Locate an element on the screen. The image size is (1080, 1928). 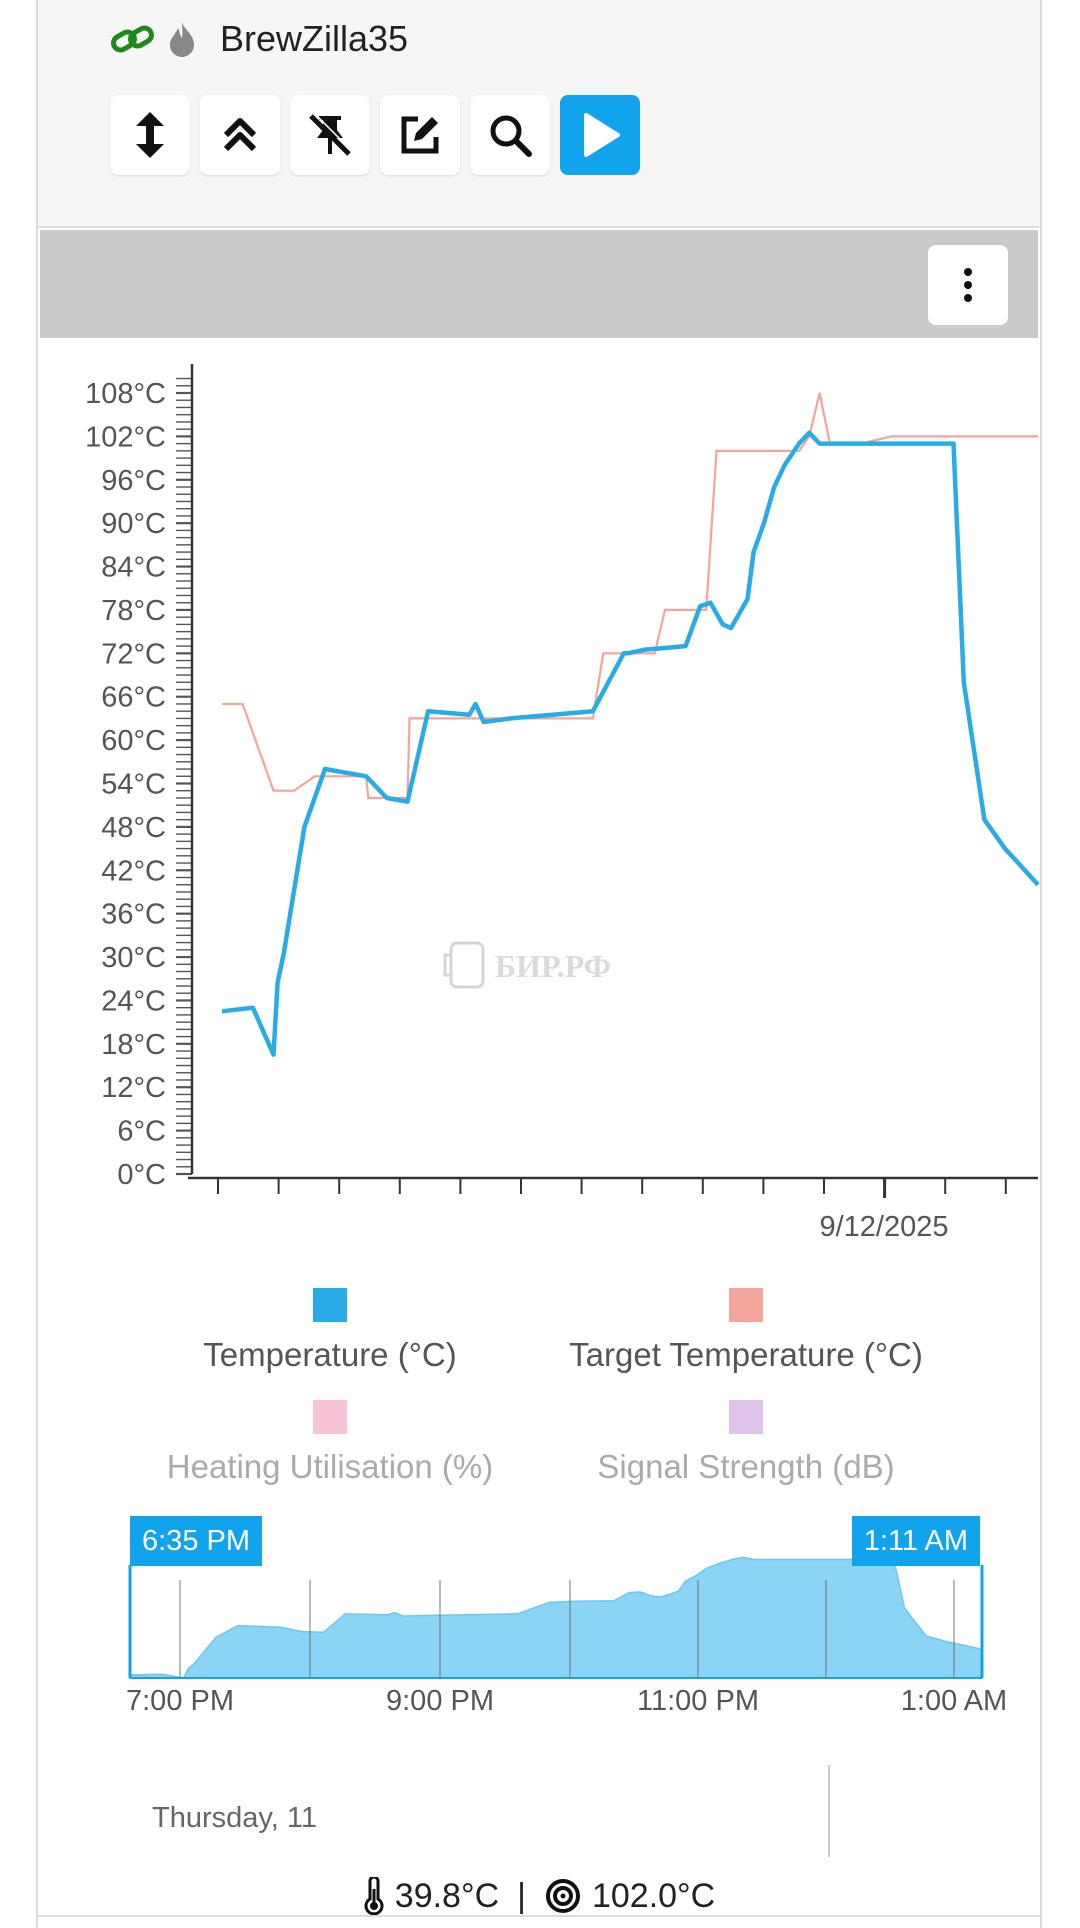
title-row: BrewZilla35 is located at coordinates (259, 39).